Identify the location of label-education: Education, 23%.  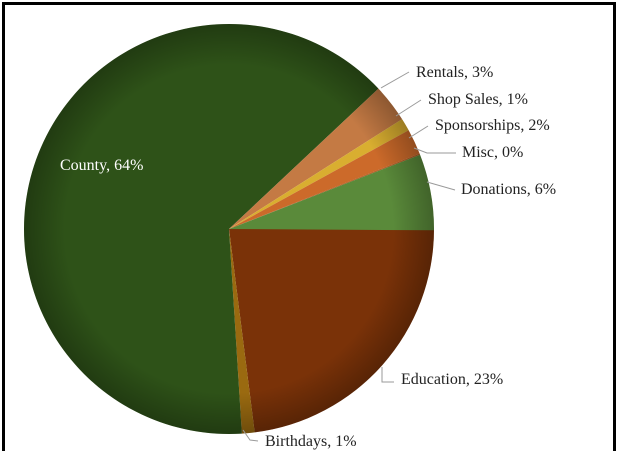
(452, 379).